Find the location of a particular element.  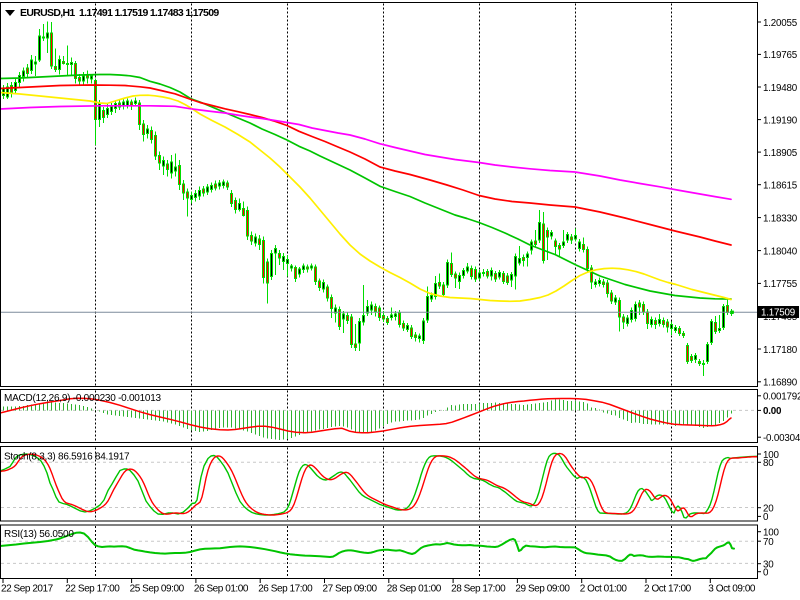

svg-text: 26 Sep 17:00 is located at coordinates (285, 589).